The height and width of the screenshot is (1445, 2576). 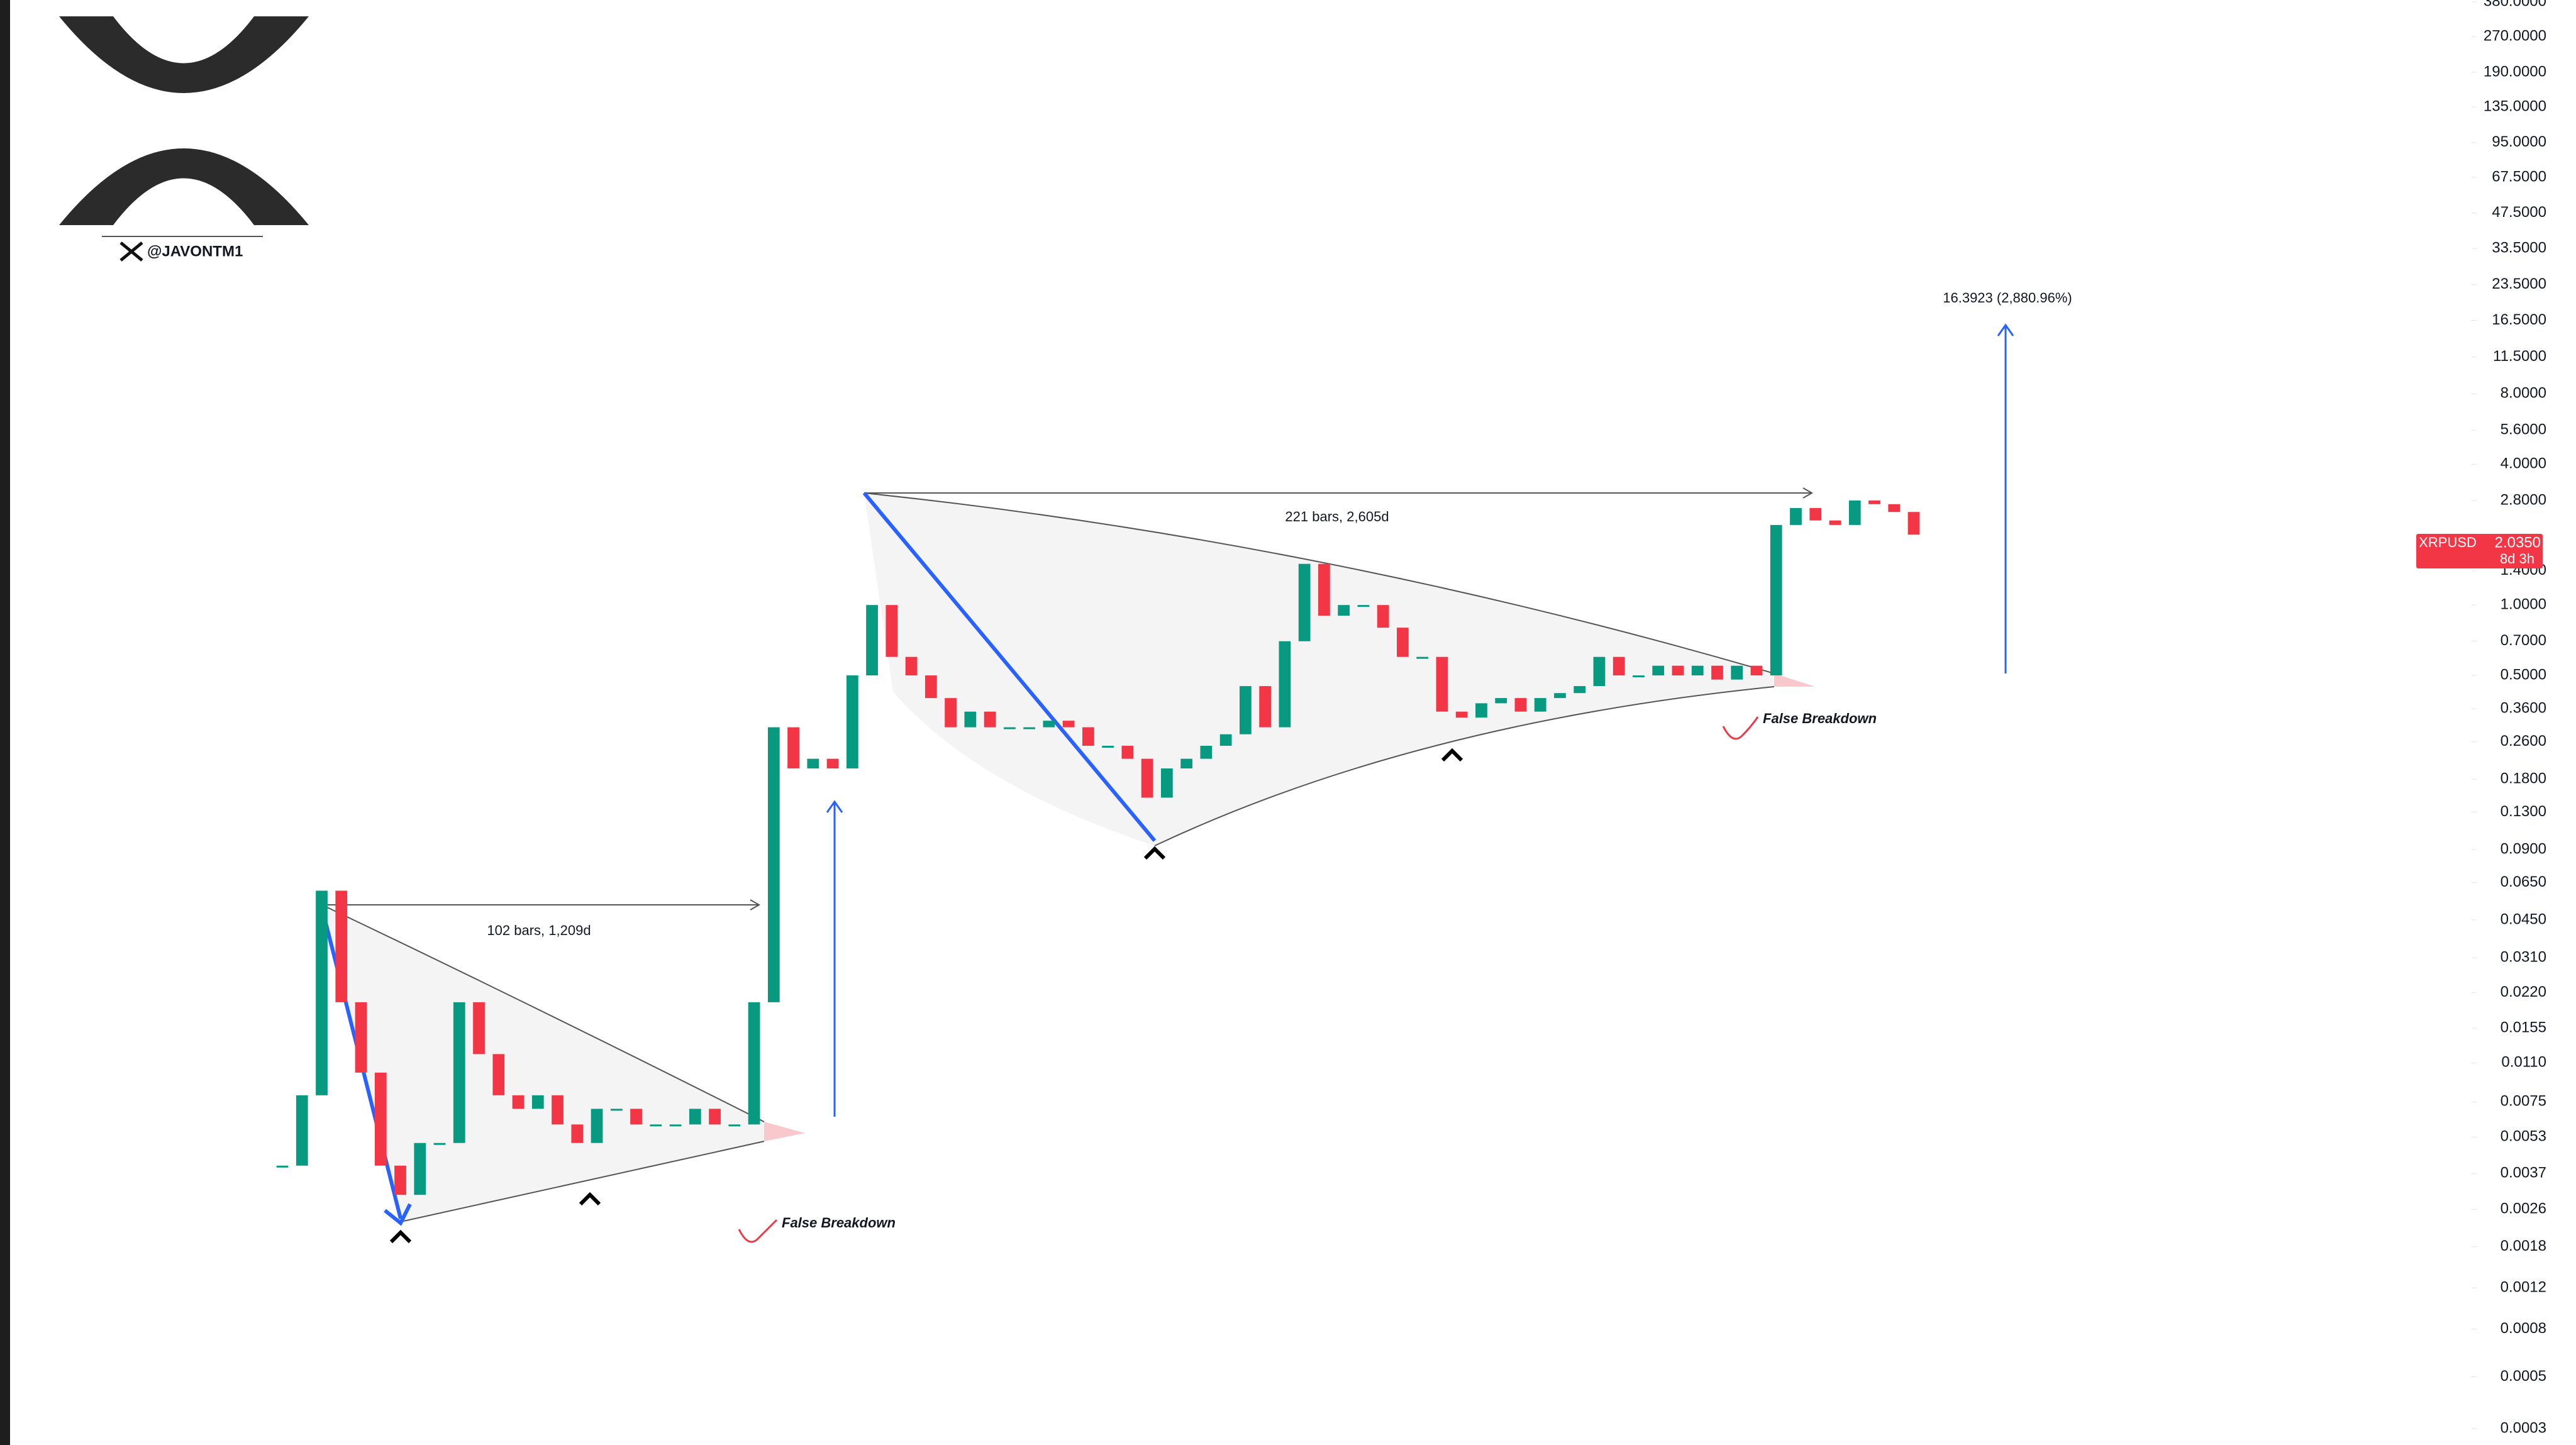 I want to click on price-tag: XRPUSD 2.0350 8d 3h, so click(x=2479, y=551).